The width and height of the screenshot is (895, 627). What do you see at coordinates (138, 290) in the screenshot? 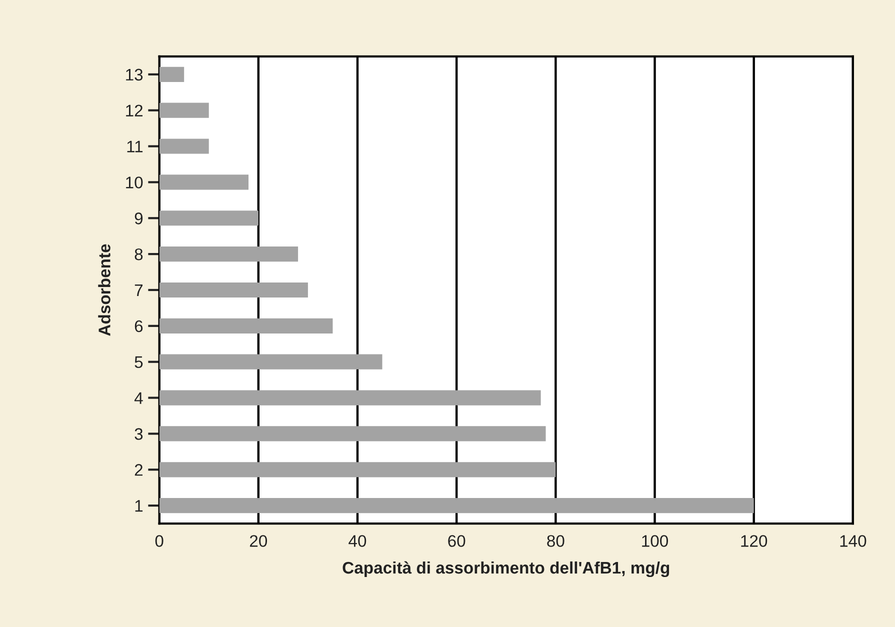
I see `y-tick-label: 7` at bounding box center [138, 290].